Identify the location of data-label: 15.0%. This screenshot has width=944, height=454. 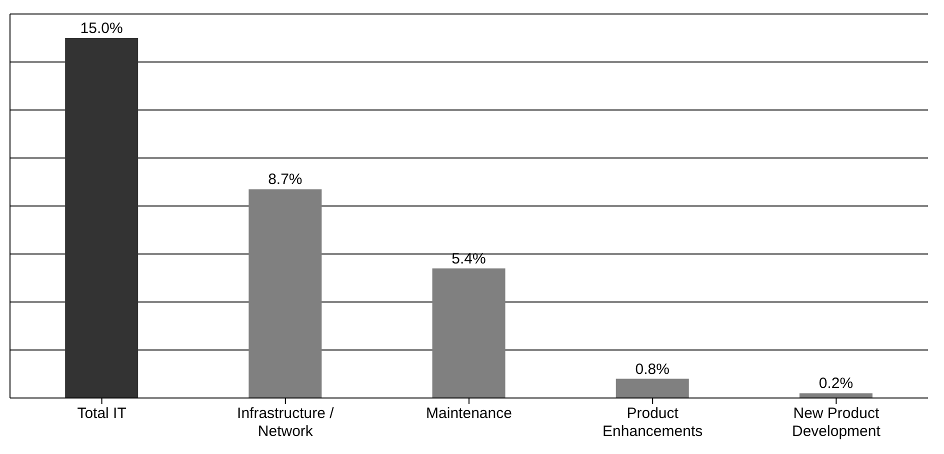
(101, 28).